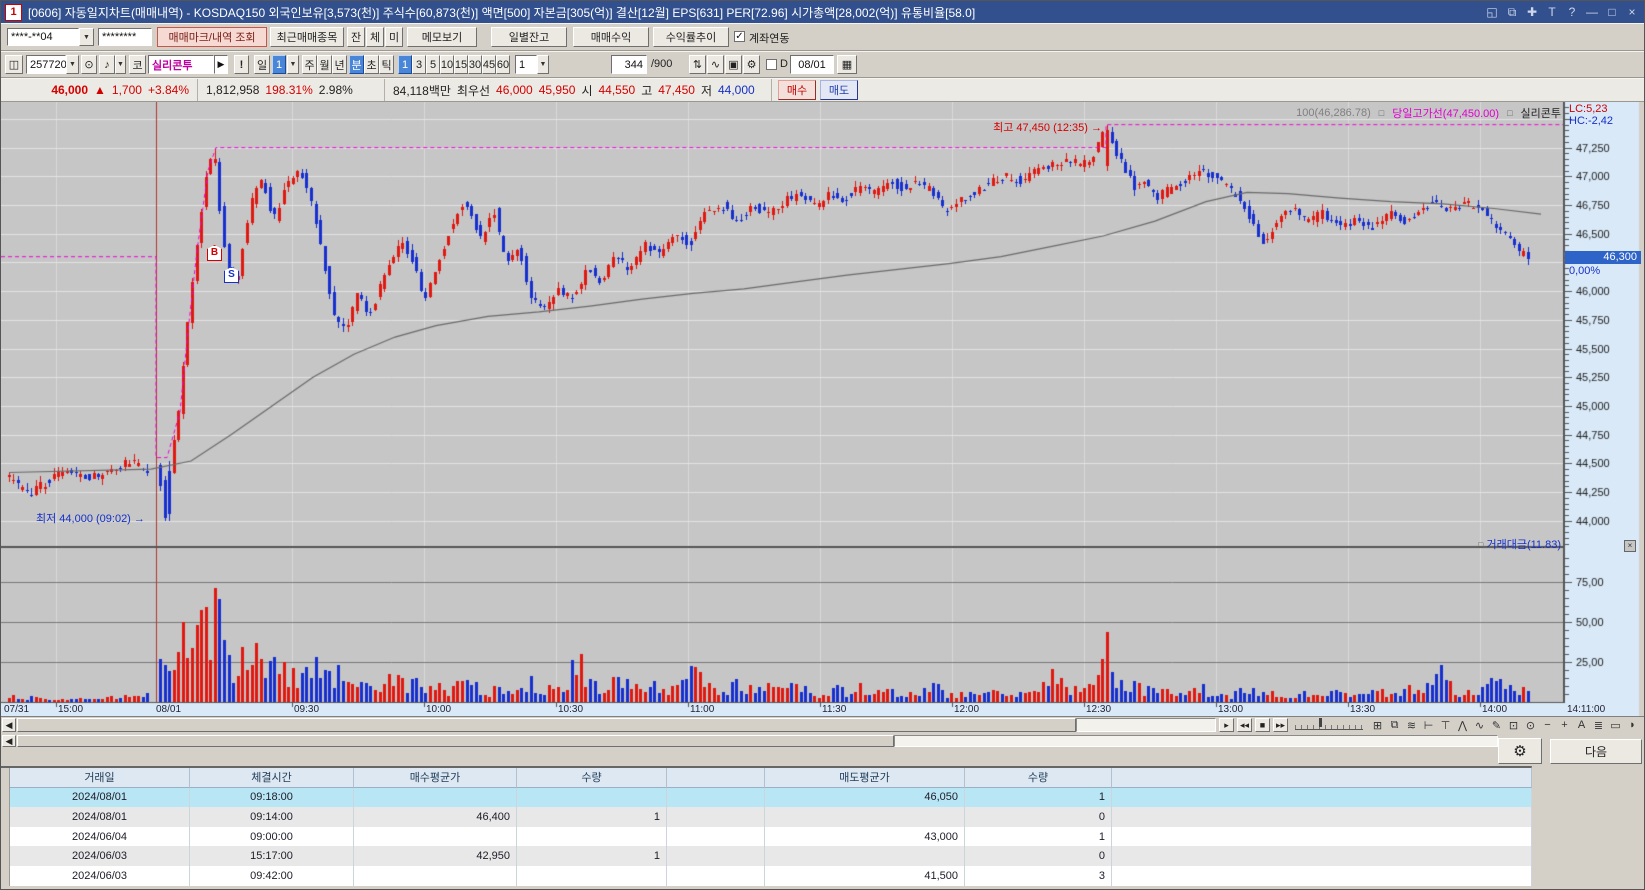 This screenshot has width=1645, height=890. What do you see at coordinates (9, 741) in the screenshot?
I see `table-scroll-left-icon: ◀` at bounding box center [9, 741].